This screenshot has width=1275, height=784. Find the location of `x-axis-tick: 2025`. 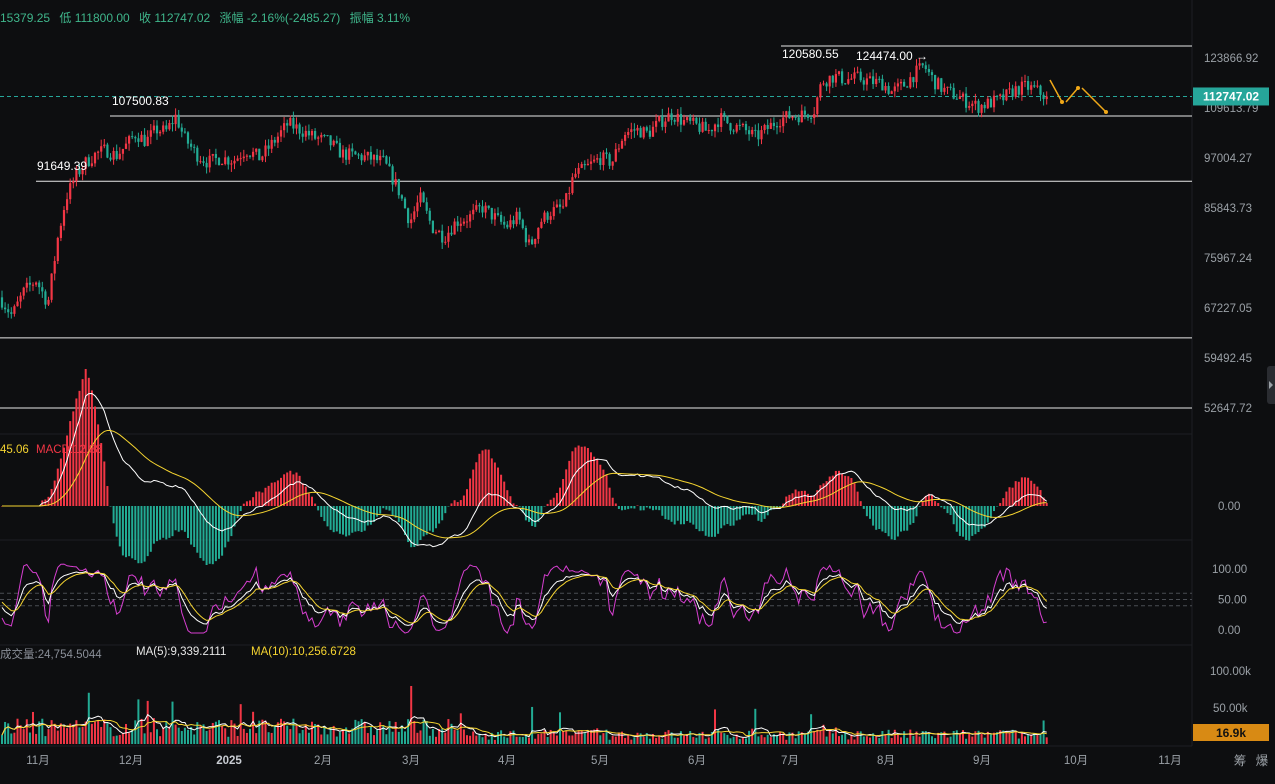

x-axis-tick: 2025 is located at coordinates (229, 761).